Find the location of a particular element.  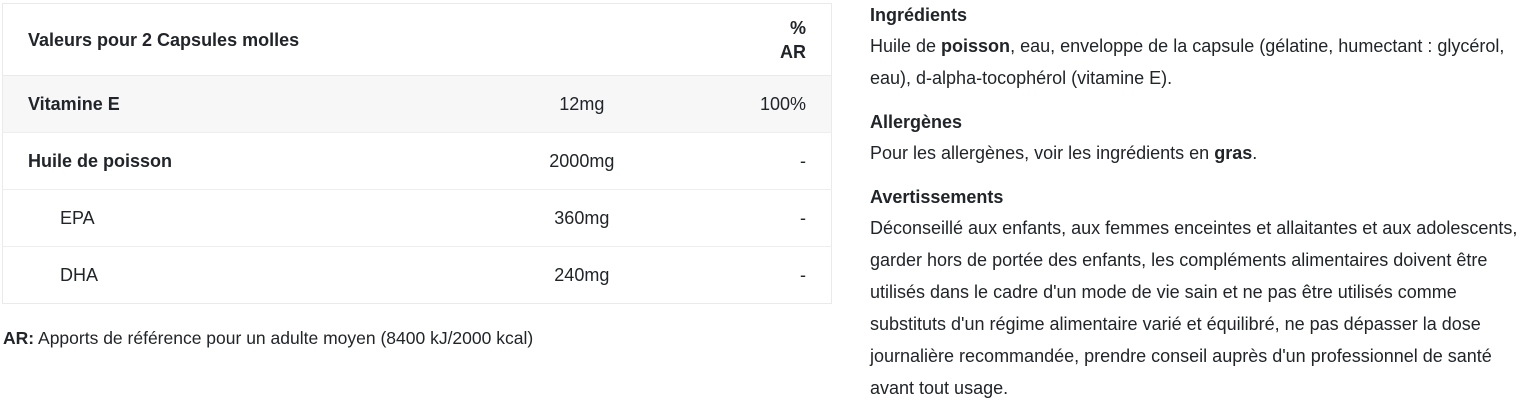

row-amount-value: 360mg is located at coordinates (582, 218).